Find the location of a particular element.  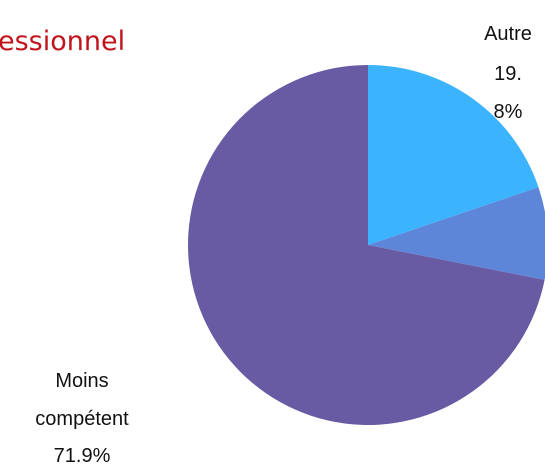

value-label: 19.8% is located at coordinates (508, 93).